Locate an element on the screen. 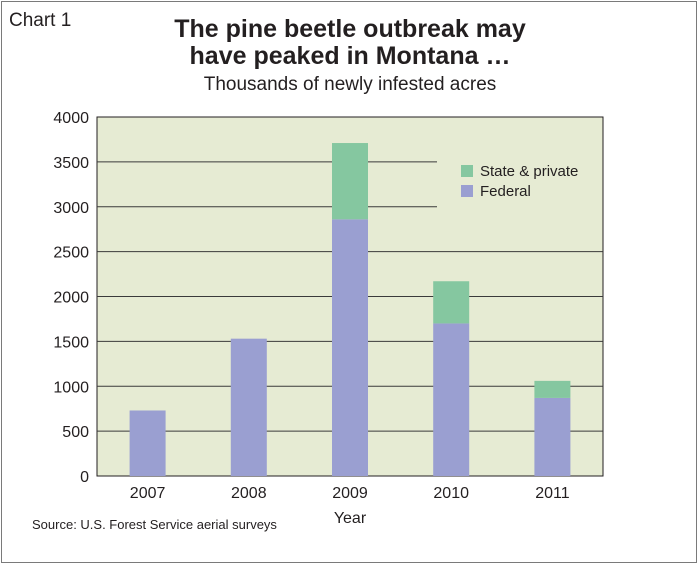  legend-label: State & private is located at coordinates (529, 171).